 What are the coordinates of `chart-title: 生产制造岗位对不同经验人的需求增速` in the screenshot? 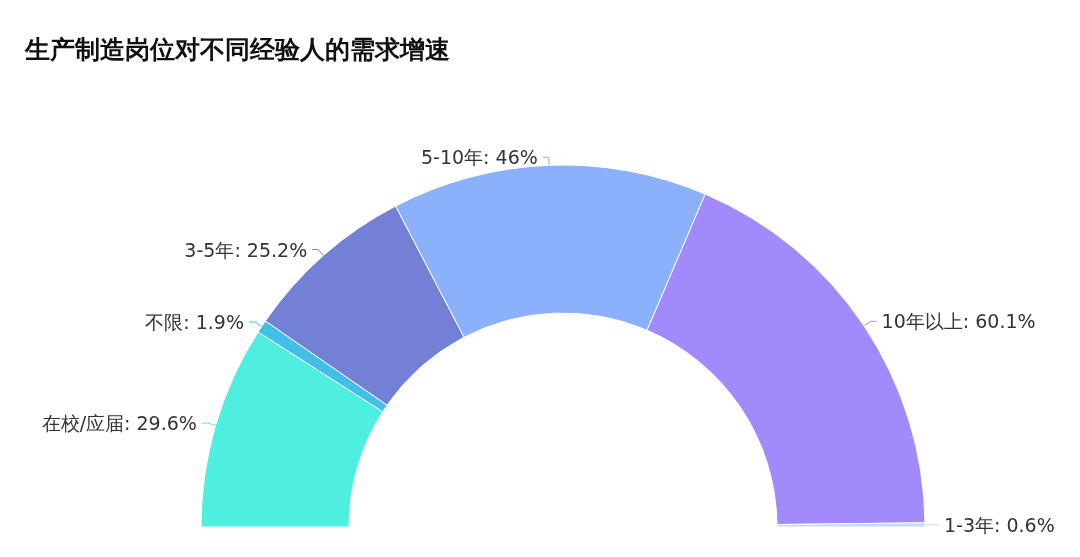 It's located at (237, 49).